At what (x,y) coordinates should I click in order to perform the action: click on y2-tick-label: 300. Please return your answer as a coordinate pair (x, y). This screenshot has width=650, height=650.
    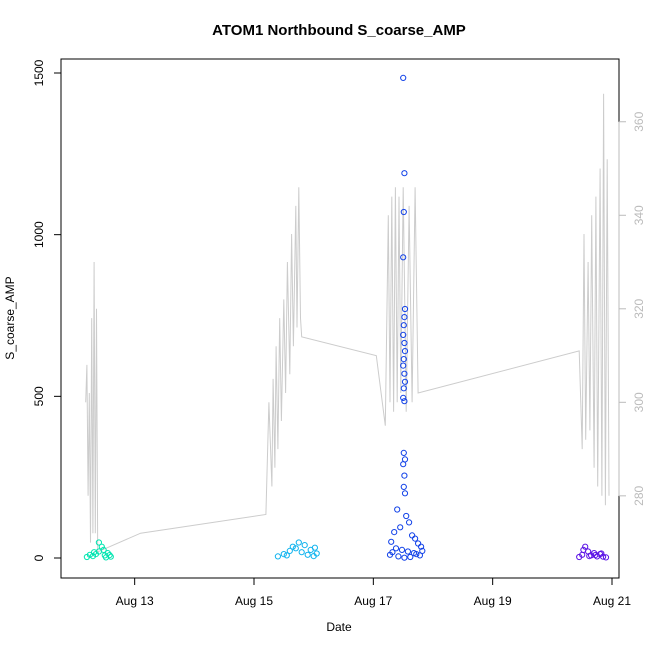
    Looking at the image, I should click on (639, 402).